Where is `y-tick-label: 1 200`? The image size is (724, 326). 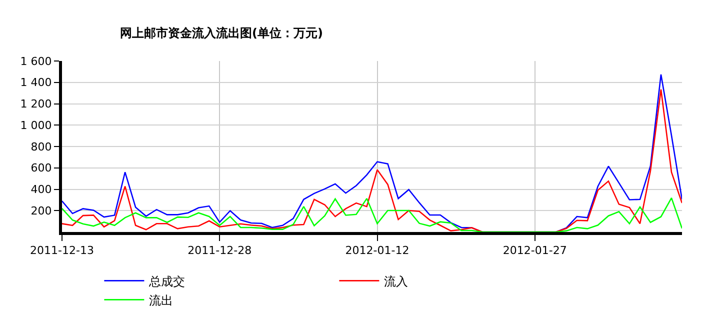
y-tick-label: 1 200 is located at coordinates (36, 104).